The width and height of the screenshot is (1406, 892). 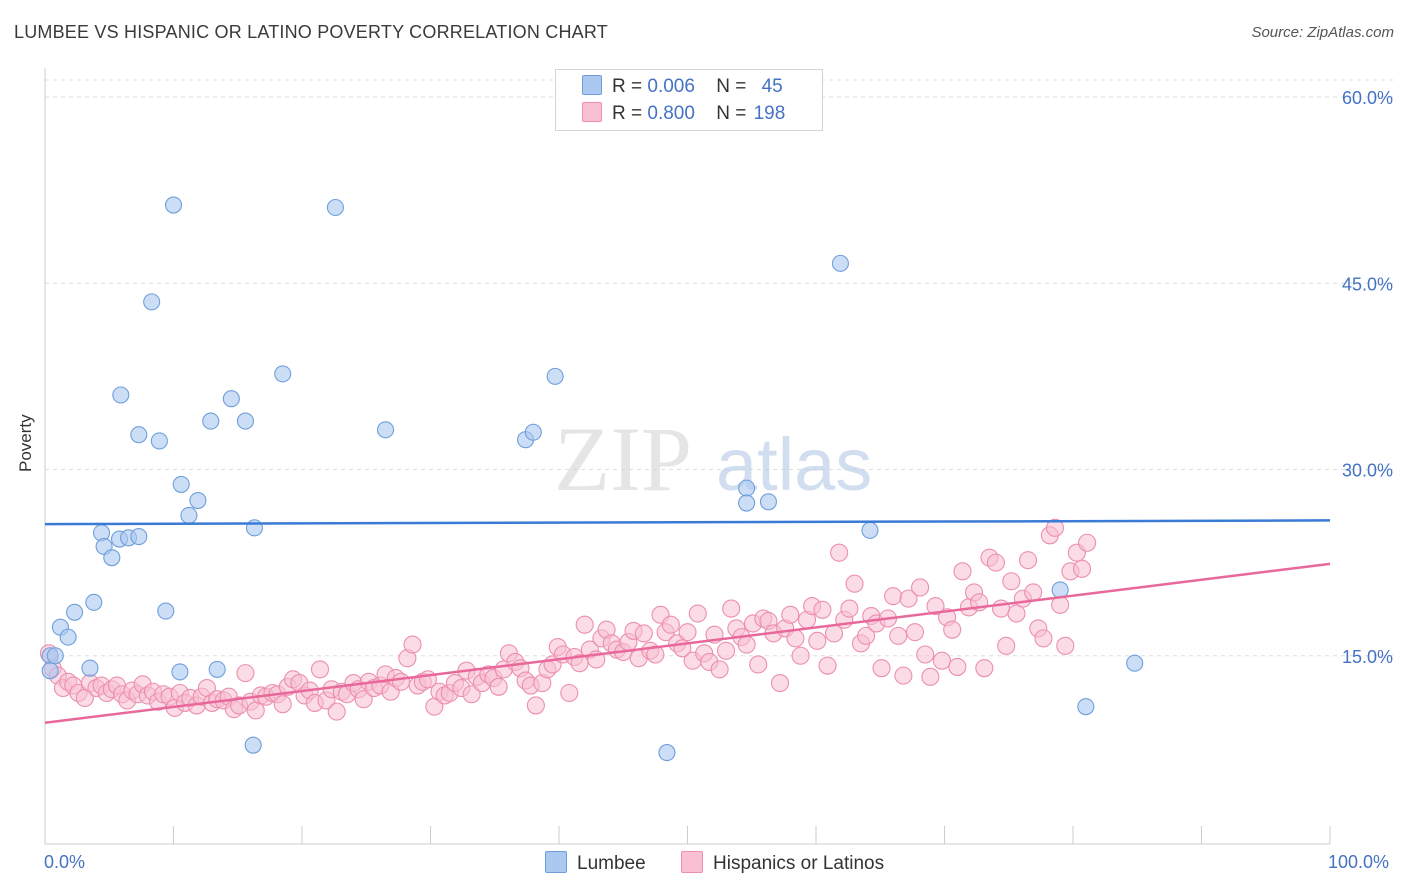 What do you see at coordinates (592, 112) in the screenshot?
I see `legend-swatch-hispanic` at bounding box center [592, 112].